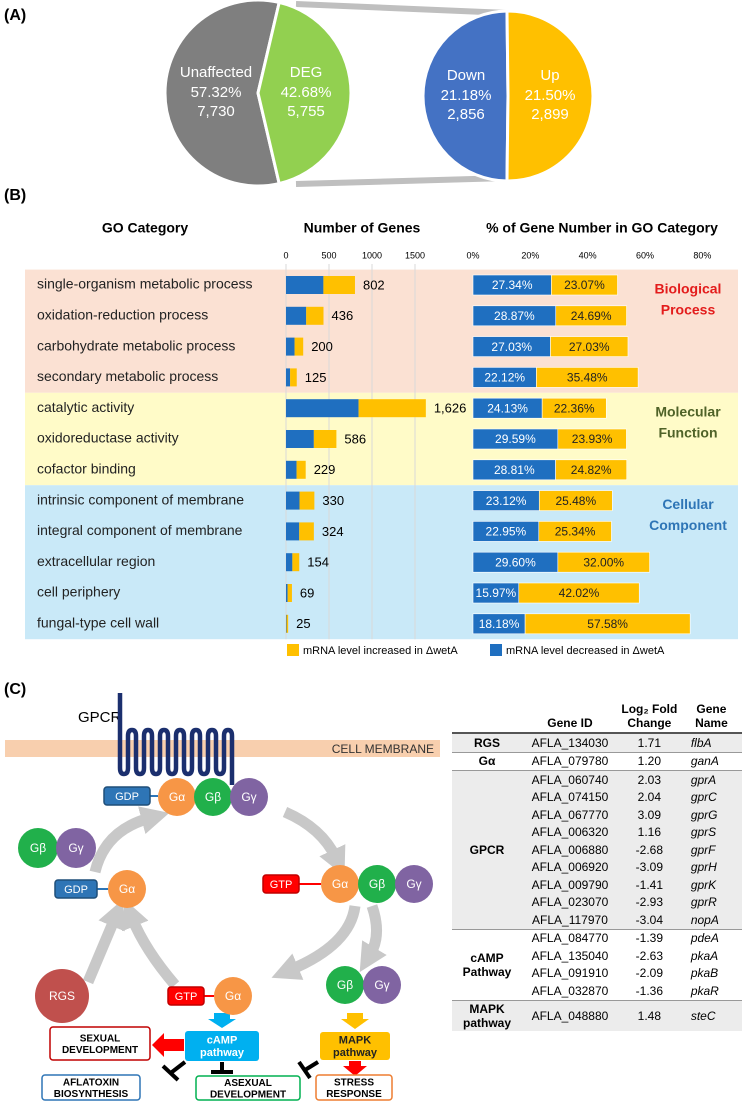 The image size is (749, 1101). I want to click on value-label: 28.81%, so click(514, 470).